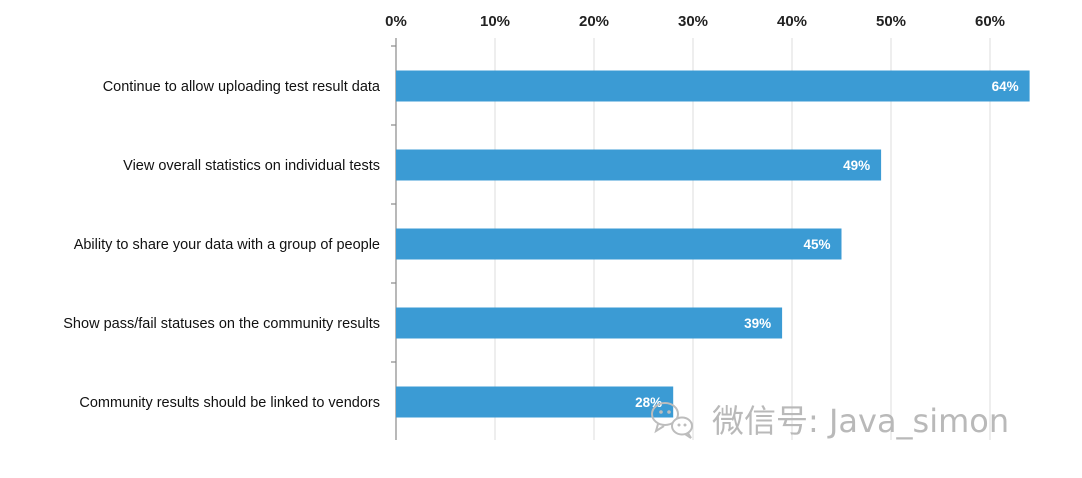 The image size is (1082, 478). I want to click on wechat-icon, so click(672, 420).